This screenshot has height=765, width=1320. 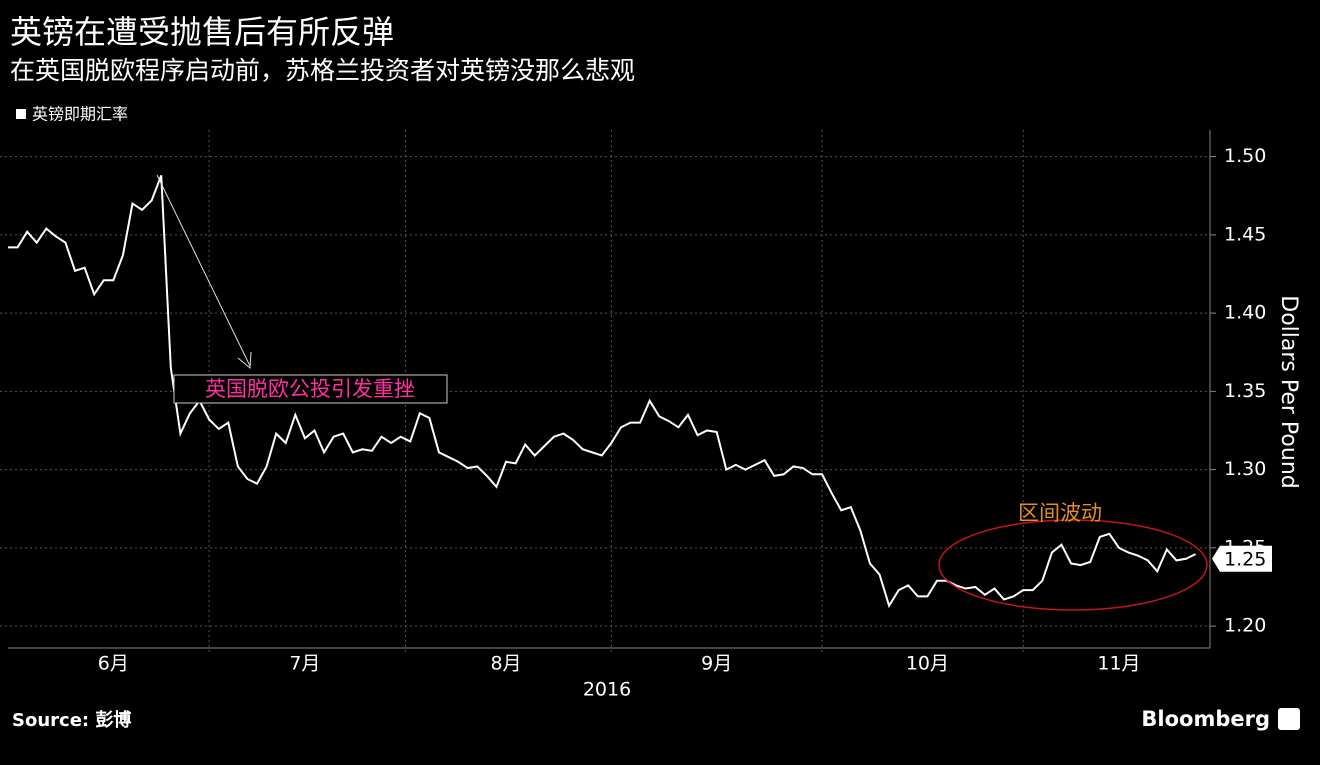 What do you see at coordinates (1289, 719) in the screenshot?
I see `brand-icon` at bounding box center [1289, 719].